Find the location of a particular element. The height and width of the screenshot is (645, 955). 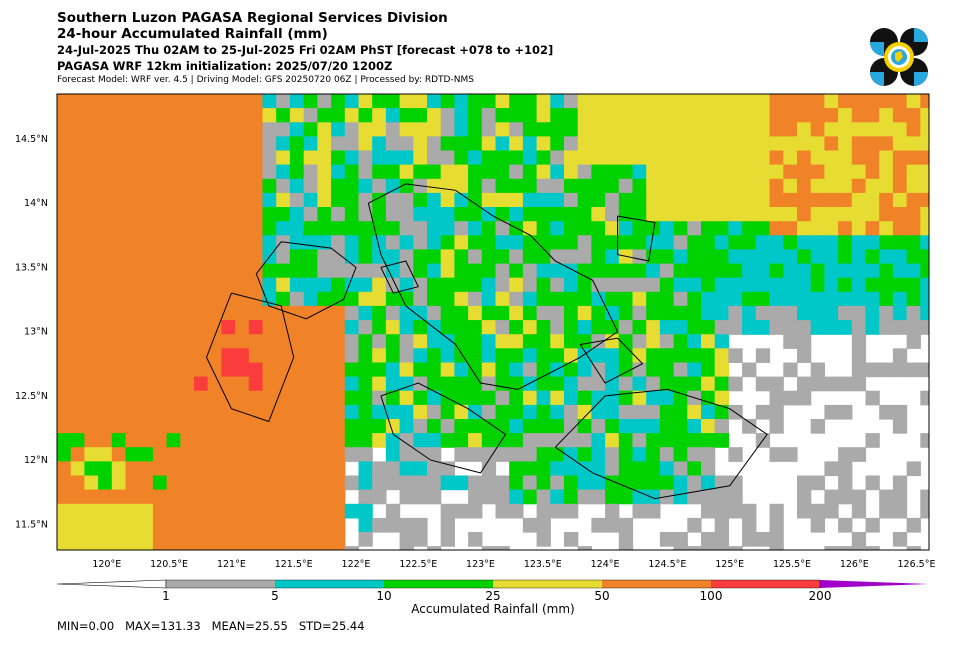

latitude-tick-label: 14.5°N is located at coordinates (31, 139).